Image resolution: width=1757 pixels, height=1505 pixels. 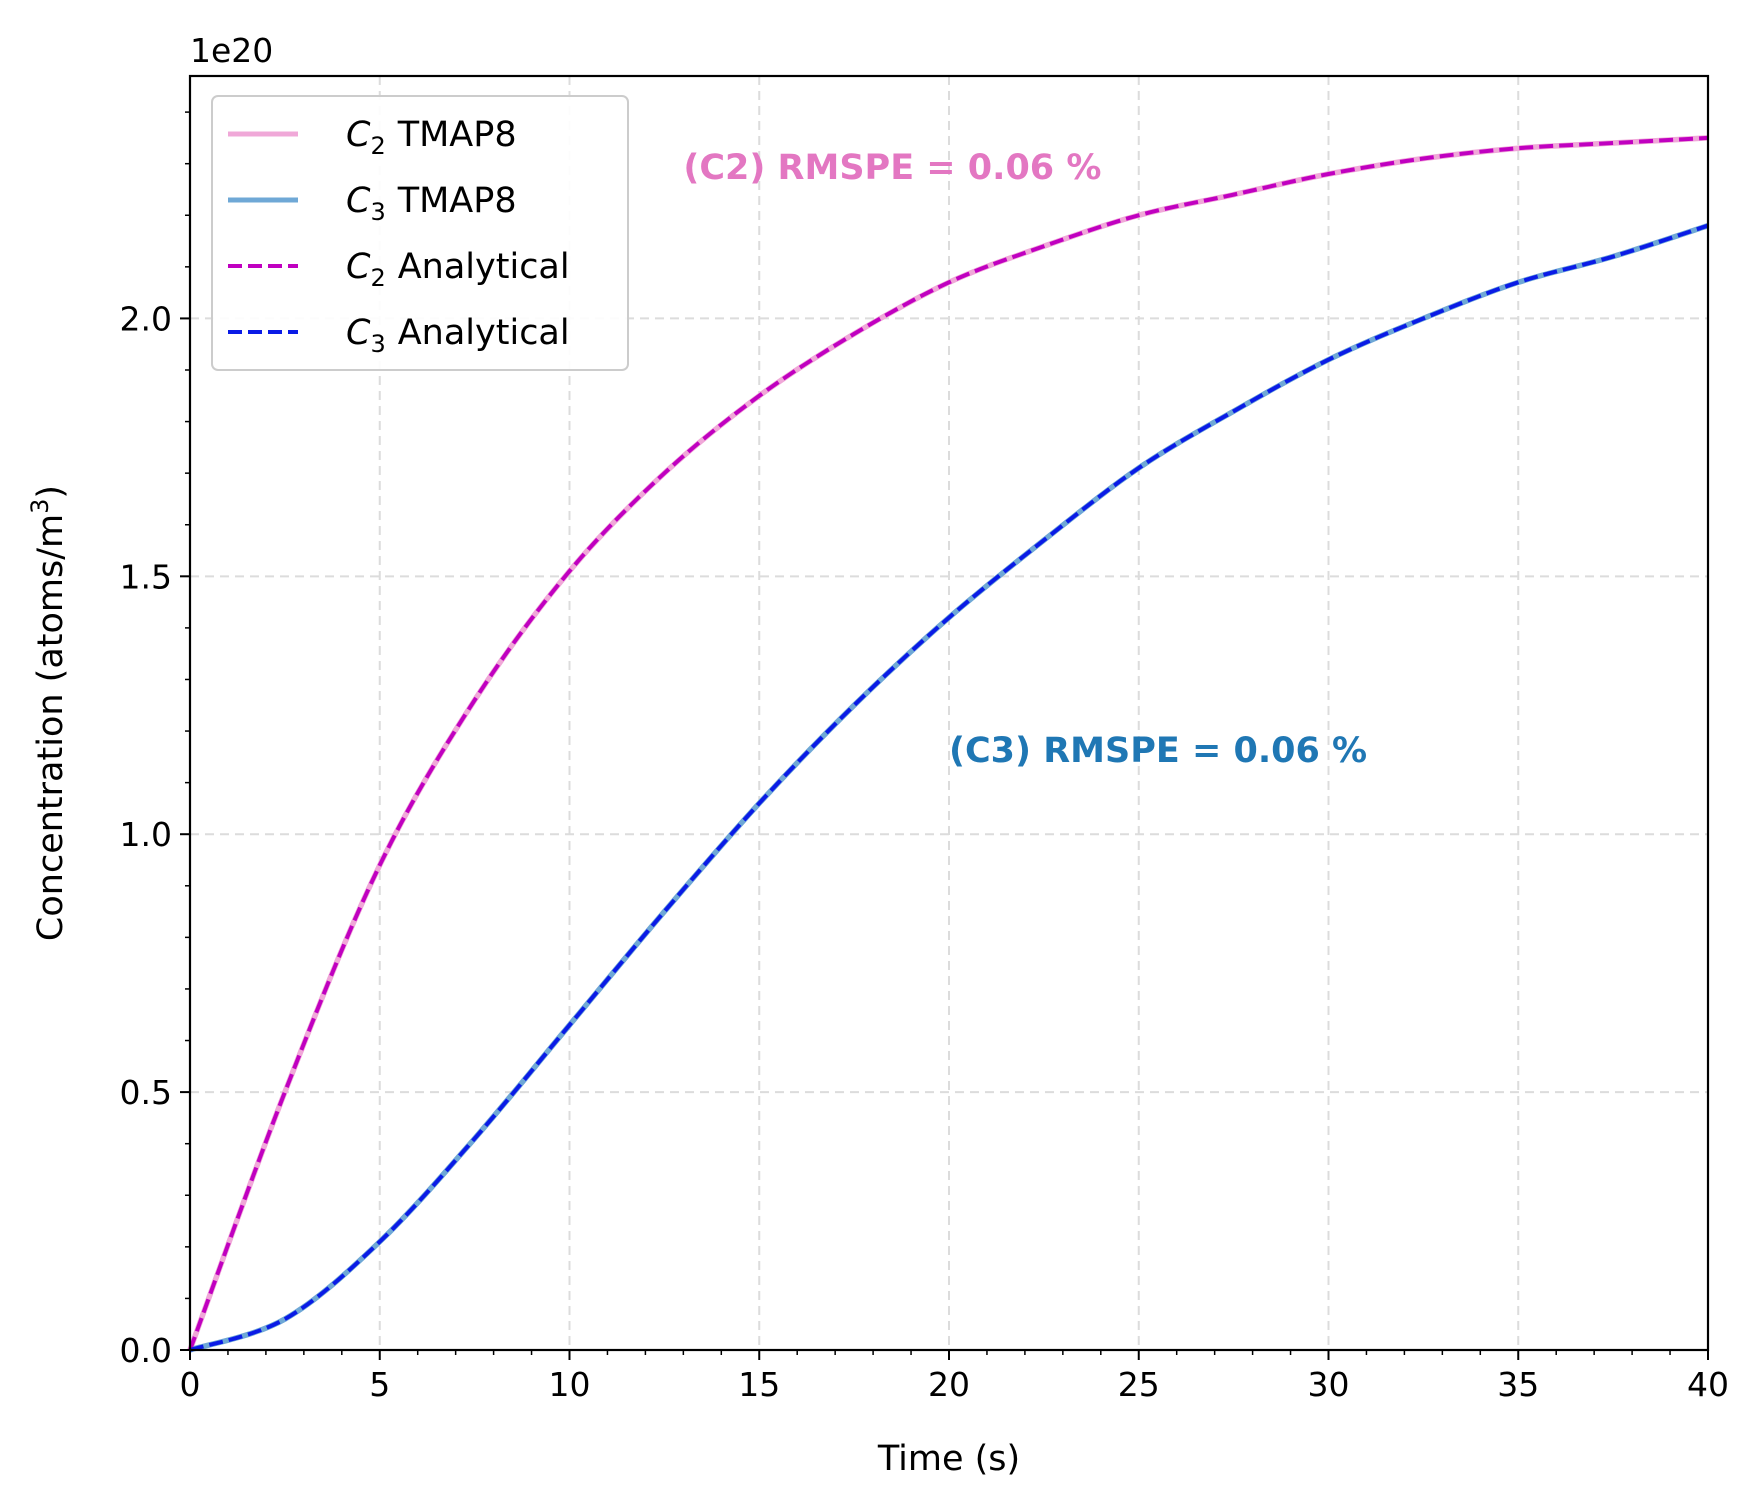 What do you see at coordinates (379, 1384) in the screenshot?
I see `x-tick-label: 5` at bounding box center [379, 1384].